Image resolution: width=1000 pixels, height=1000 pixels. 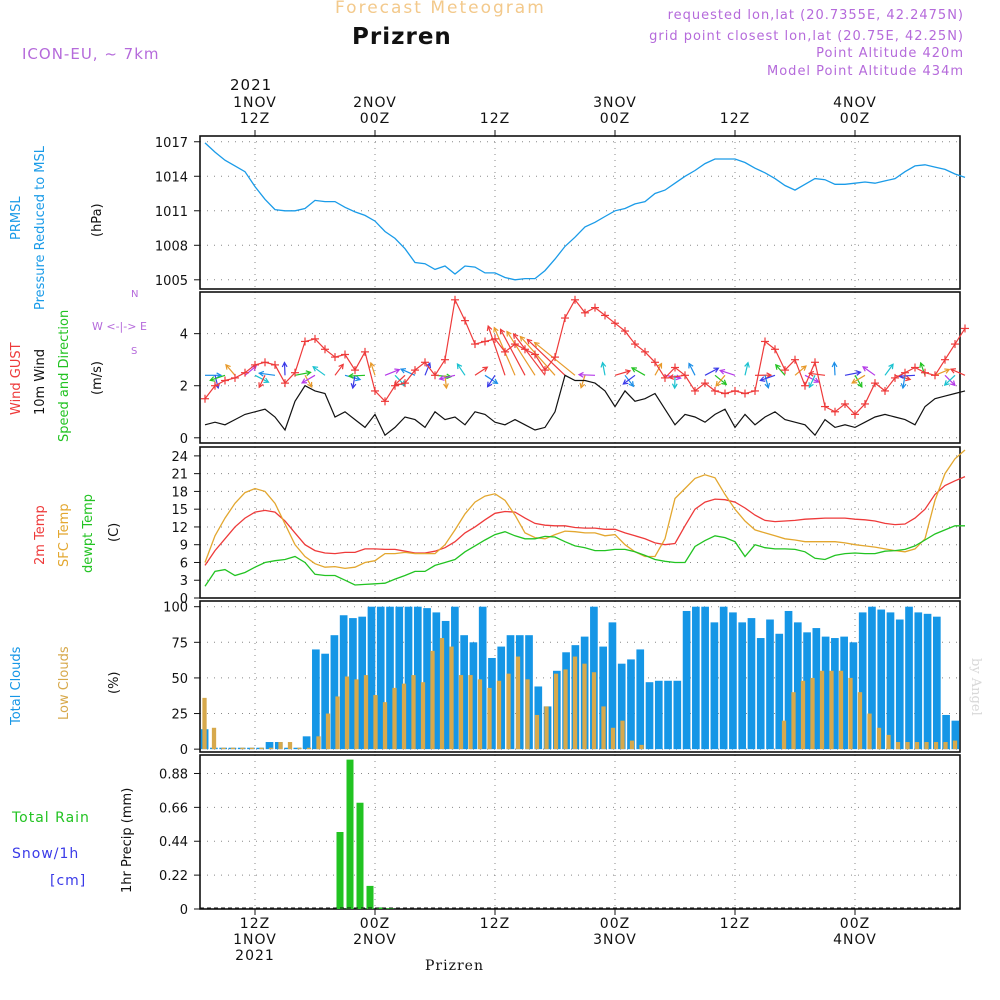 I want to click on ytick-label: 75, so click(x=179, y=643).